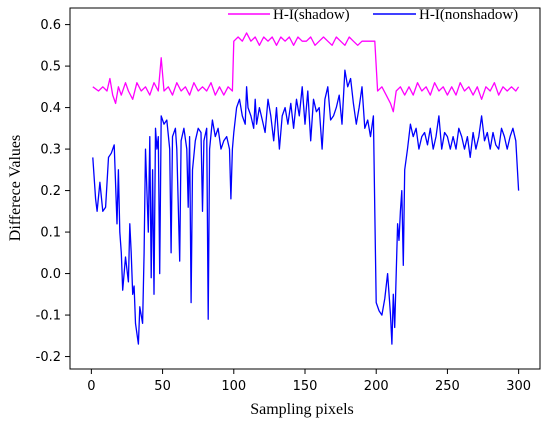  Describe the element at coordinates (48, 316) in the screenshot. I see `y-tick-label: -0.1` at that location.